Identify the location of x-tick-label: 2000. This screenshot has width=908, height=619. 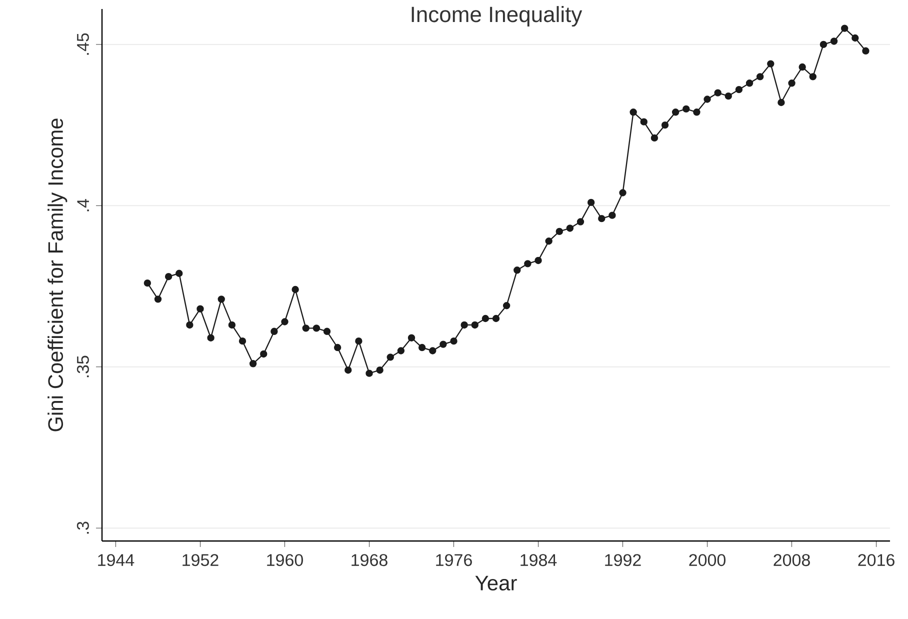
(707, 560).